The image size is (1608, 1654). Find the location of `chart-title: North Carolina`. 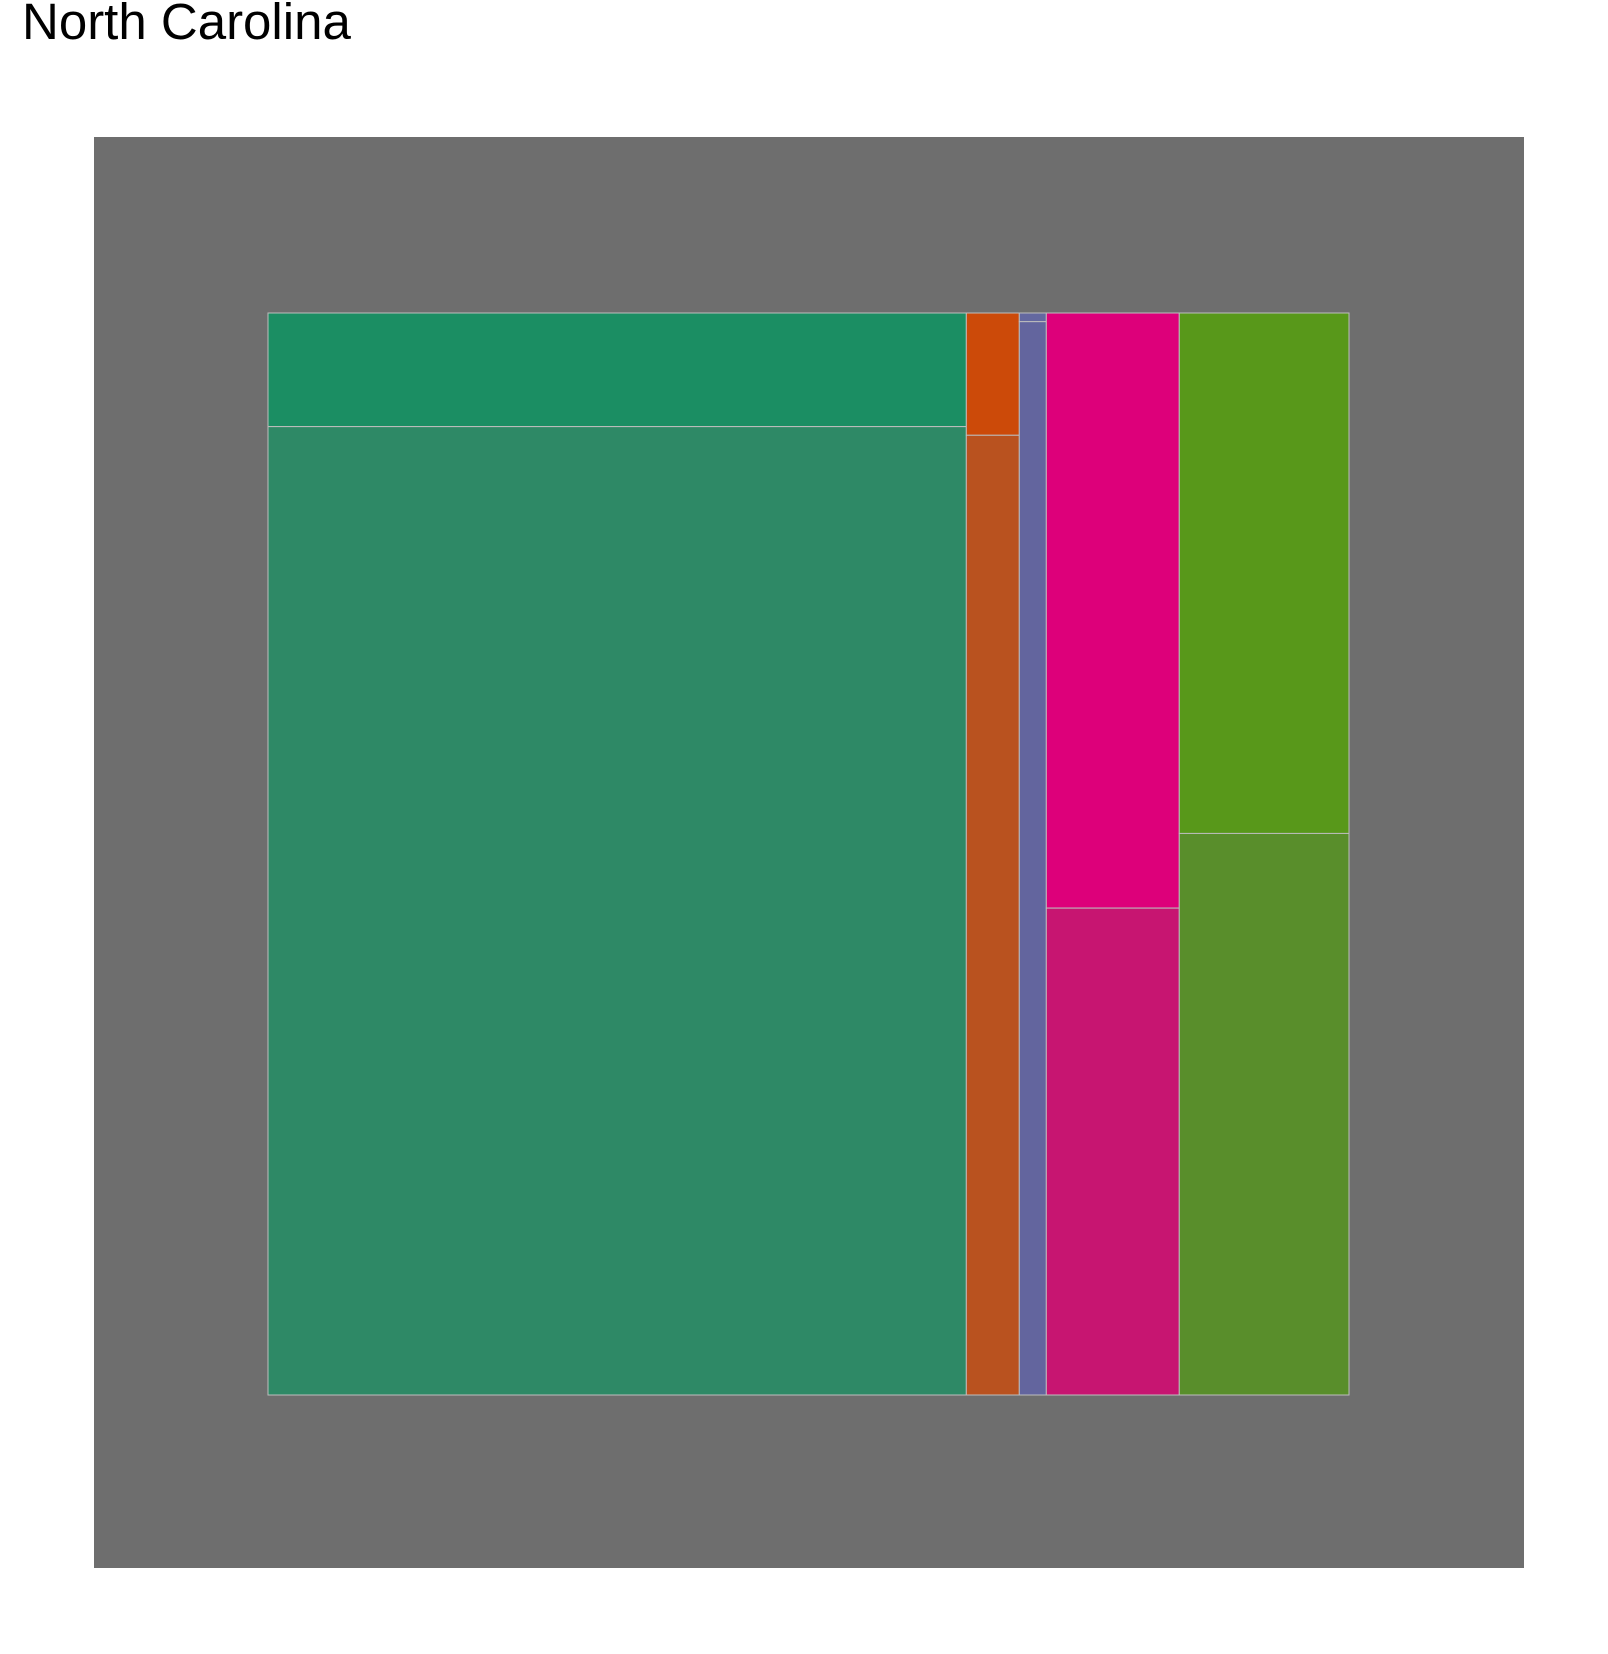

chart-title: North Carolina is located at coordinates (186, 25).